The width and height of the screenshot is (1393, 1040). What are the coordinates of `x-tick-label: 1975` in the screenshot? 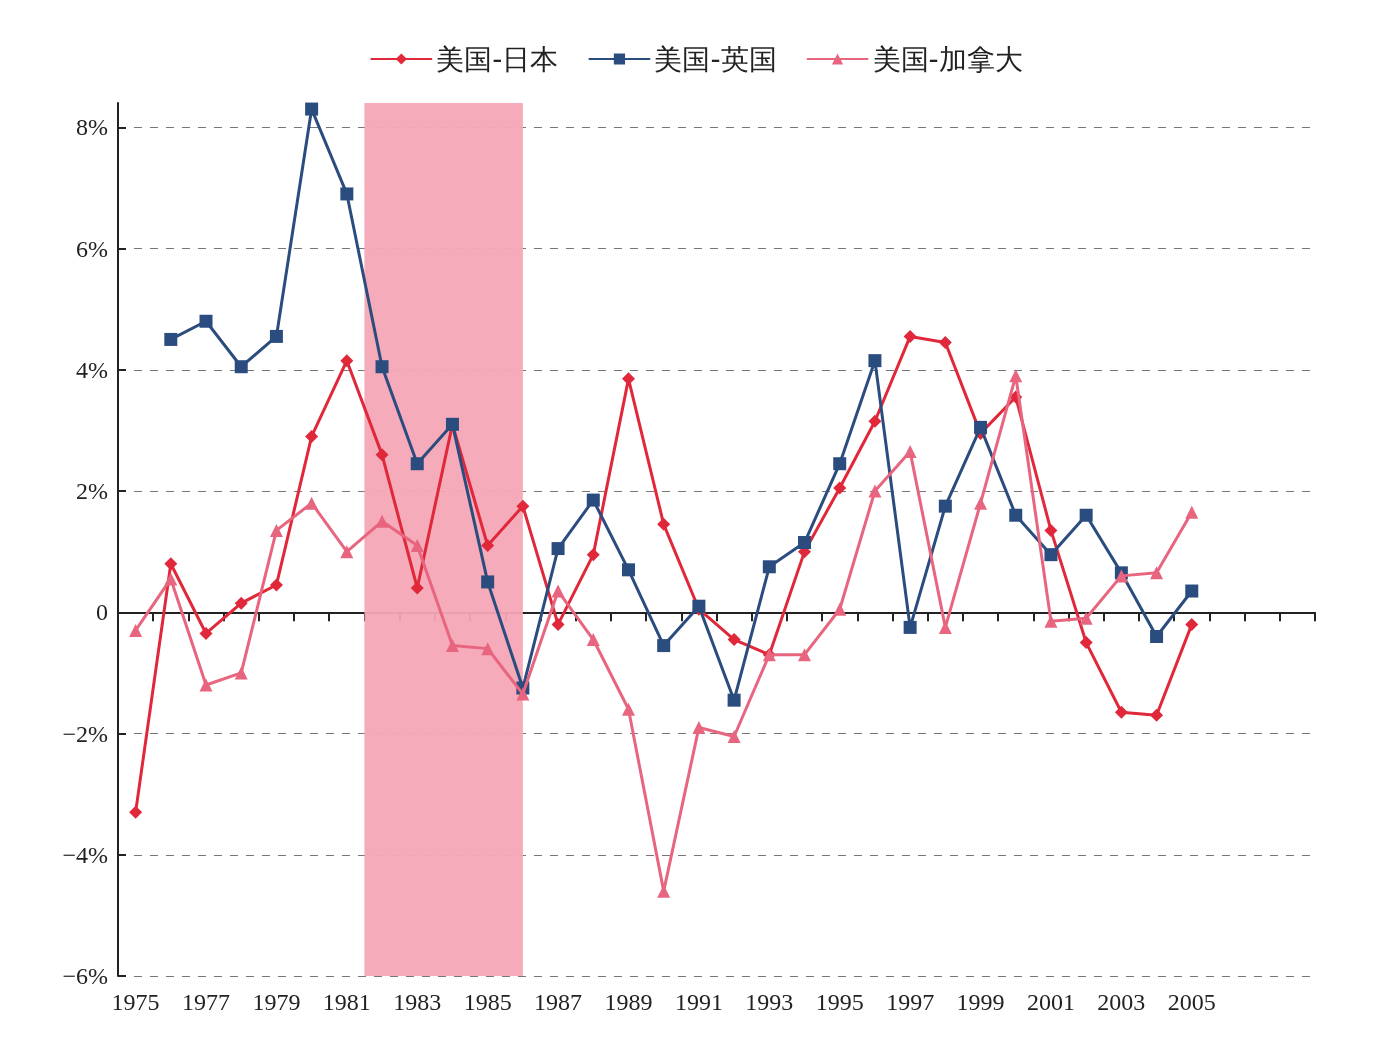 It's located at (135, 1002).